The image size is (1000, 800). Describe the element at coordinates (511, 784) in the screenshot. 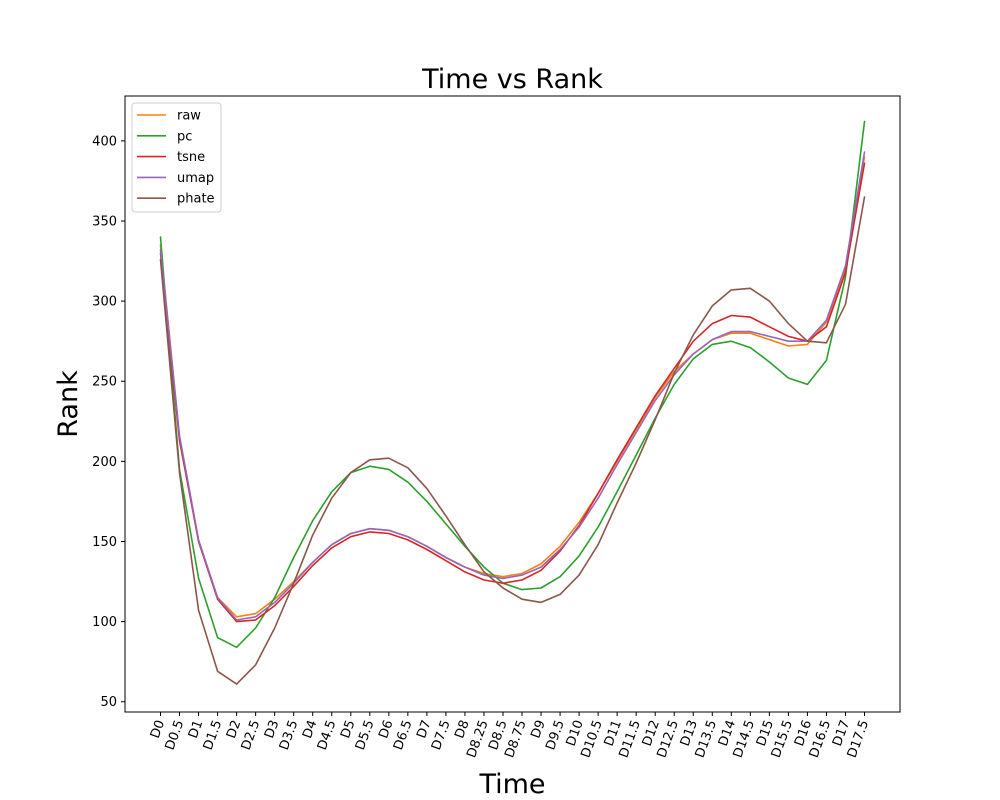

I see `x-axis-title: Time` at that location.